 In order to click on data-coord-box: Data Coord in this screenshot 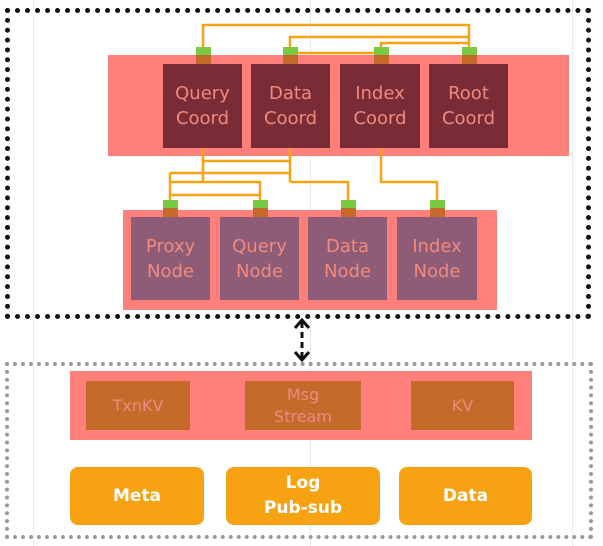, I will do `click(290, 106)`.